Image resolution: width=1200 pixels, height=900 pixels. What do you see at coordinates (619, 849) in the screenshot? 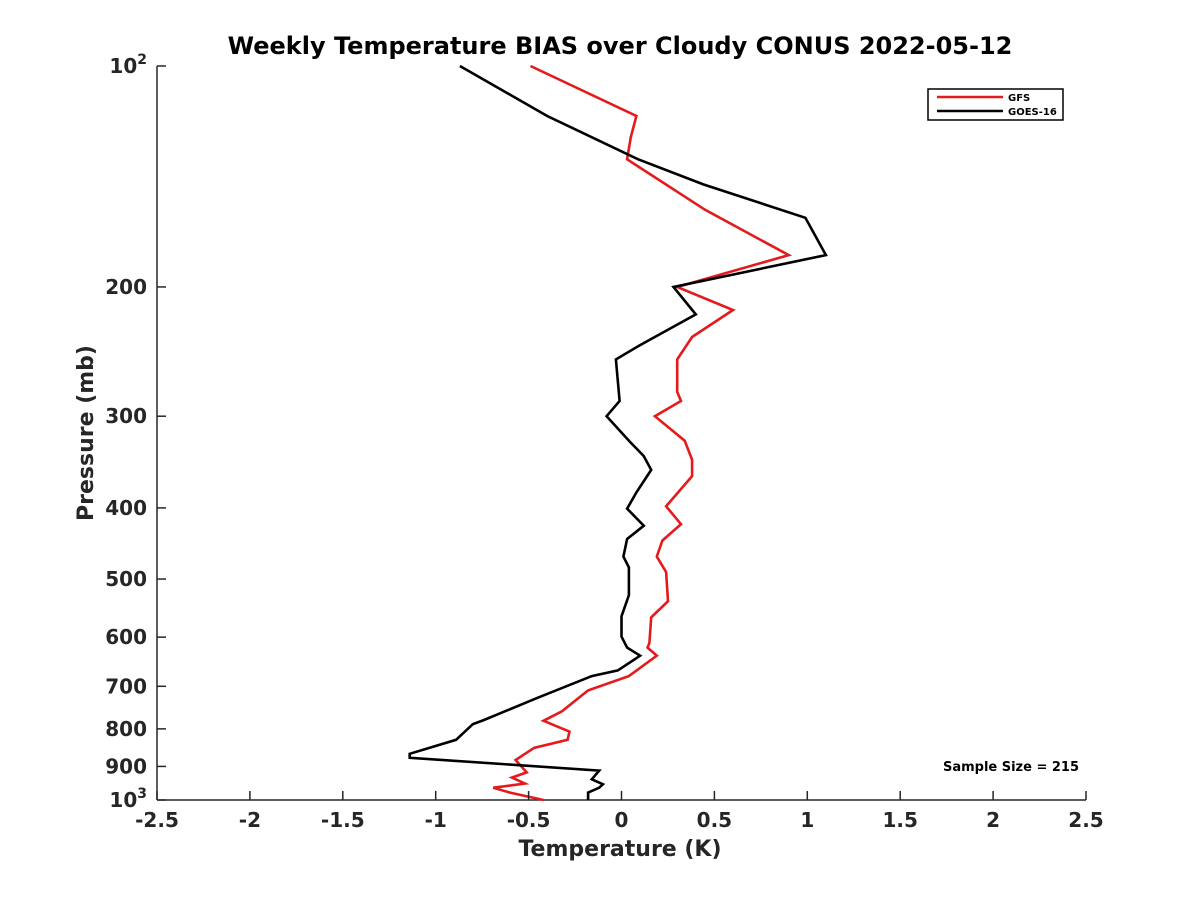
I see `x-axis-label: Temperature (K)` at bounding box center [619, 849].